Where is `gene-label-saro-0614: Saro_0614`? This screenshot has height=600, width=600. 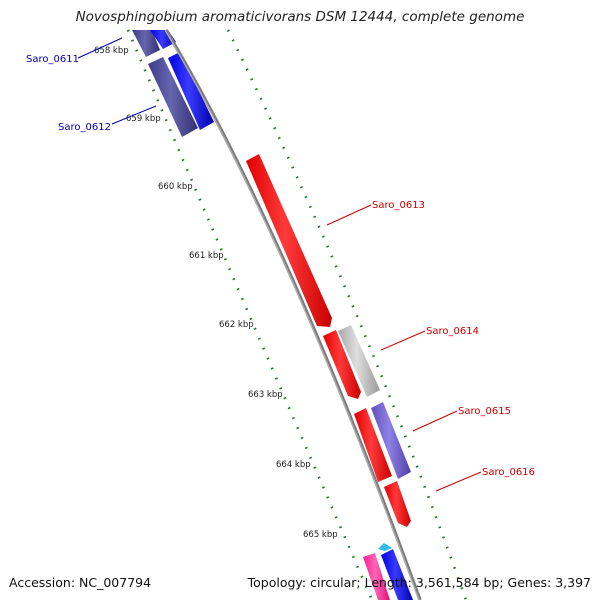
gene-label-saro-0614: Saro_0614 is located at coordinates (452, 331).